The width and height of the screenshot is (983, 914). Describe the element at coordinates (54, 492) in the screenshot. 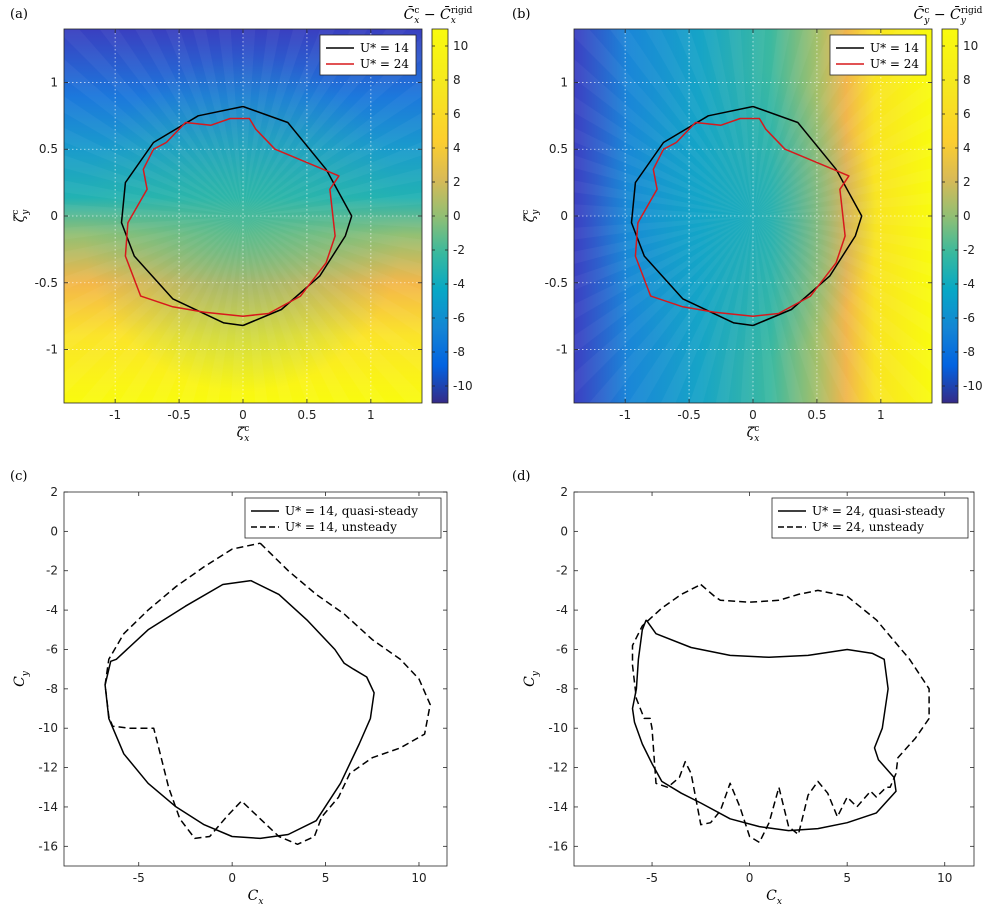

I see `y-tick-label: 2` at that location.